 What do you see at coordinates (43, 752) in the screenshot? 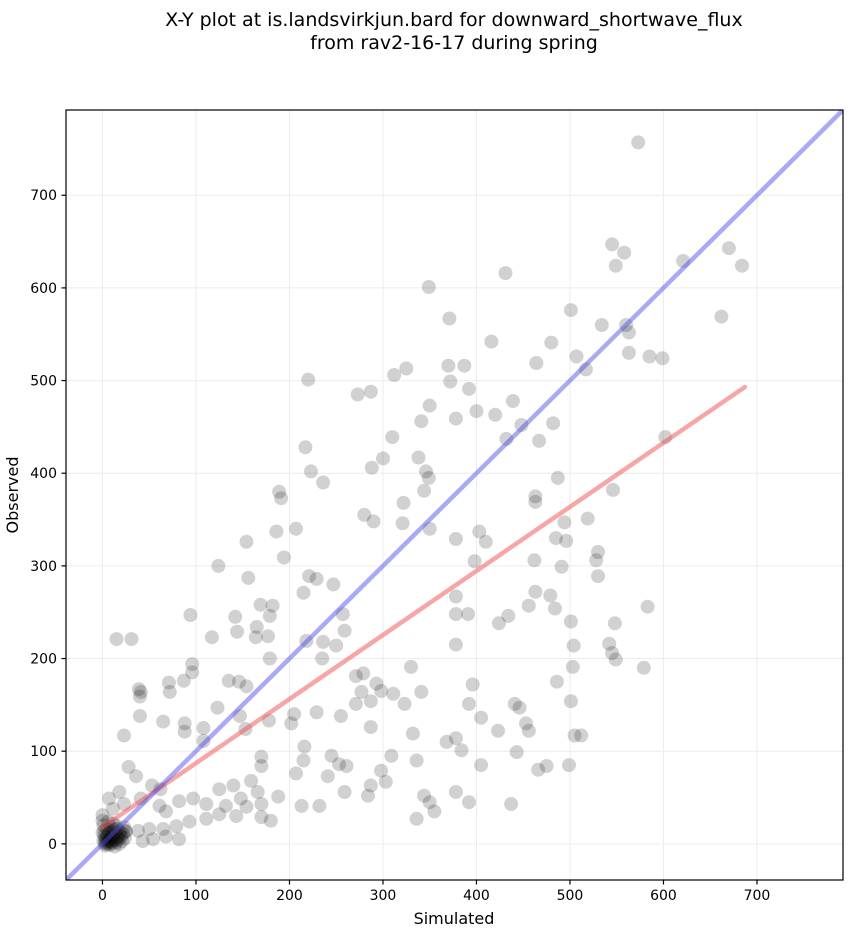
I see `y-tick-label: 100` at bounding box center [43, 752].